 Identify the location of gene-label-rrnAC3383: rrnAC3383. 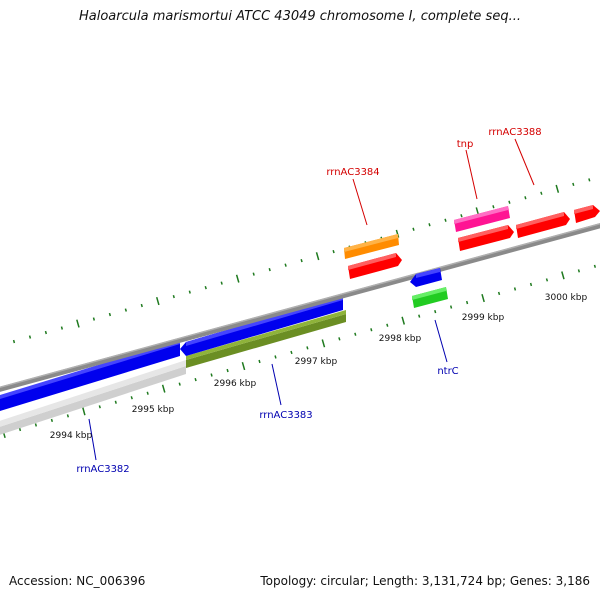
(285, 415).